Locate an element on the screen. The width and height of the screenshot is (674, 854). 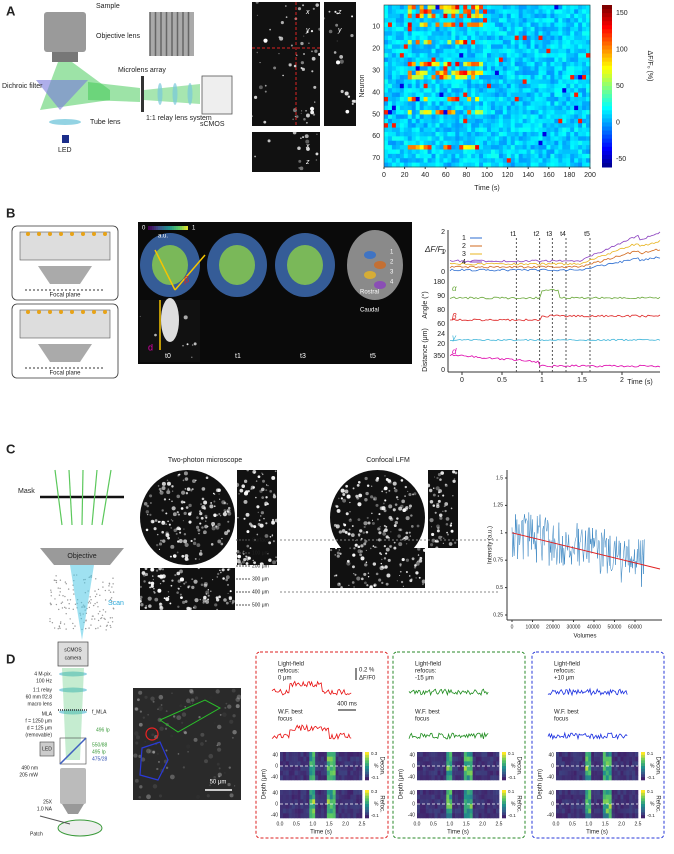
x-tick-label: 0.5 is located at coordinates (433, 824).